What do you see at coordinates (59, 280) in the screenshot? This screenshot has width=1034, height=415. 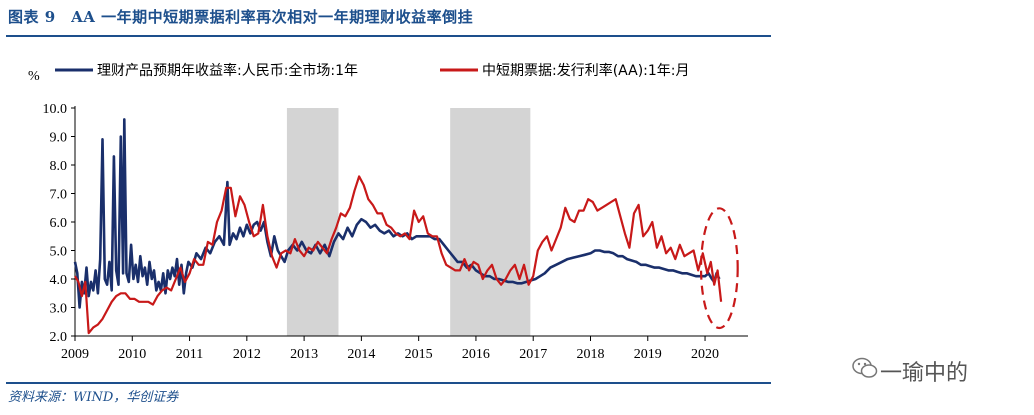 I see `y-tick-label: 4.0` at bounding box center [59, 280].